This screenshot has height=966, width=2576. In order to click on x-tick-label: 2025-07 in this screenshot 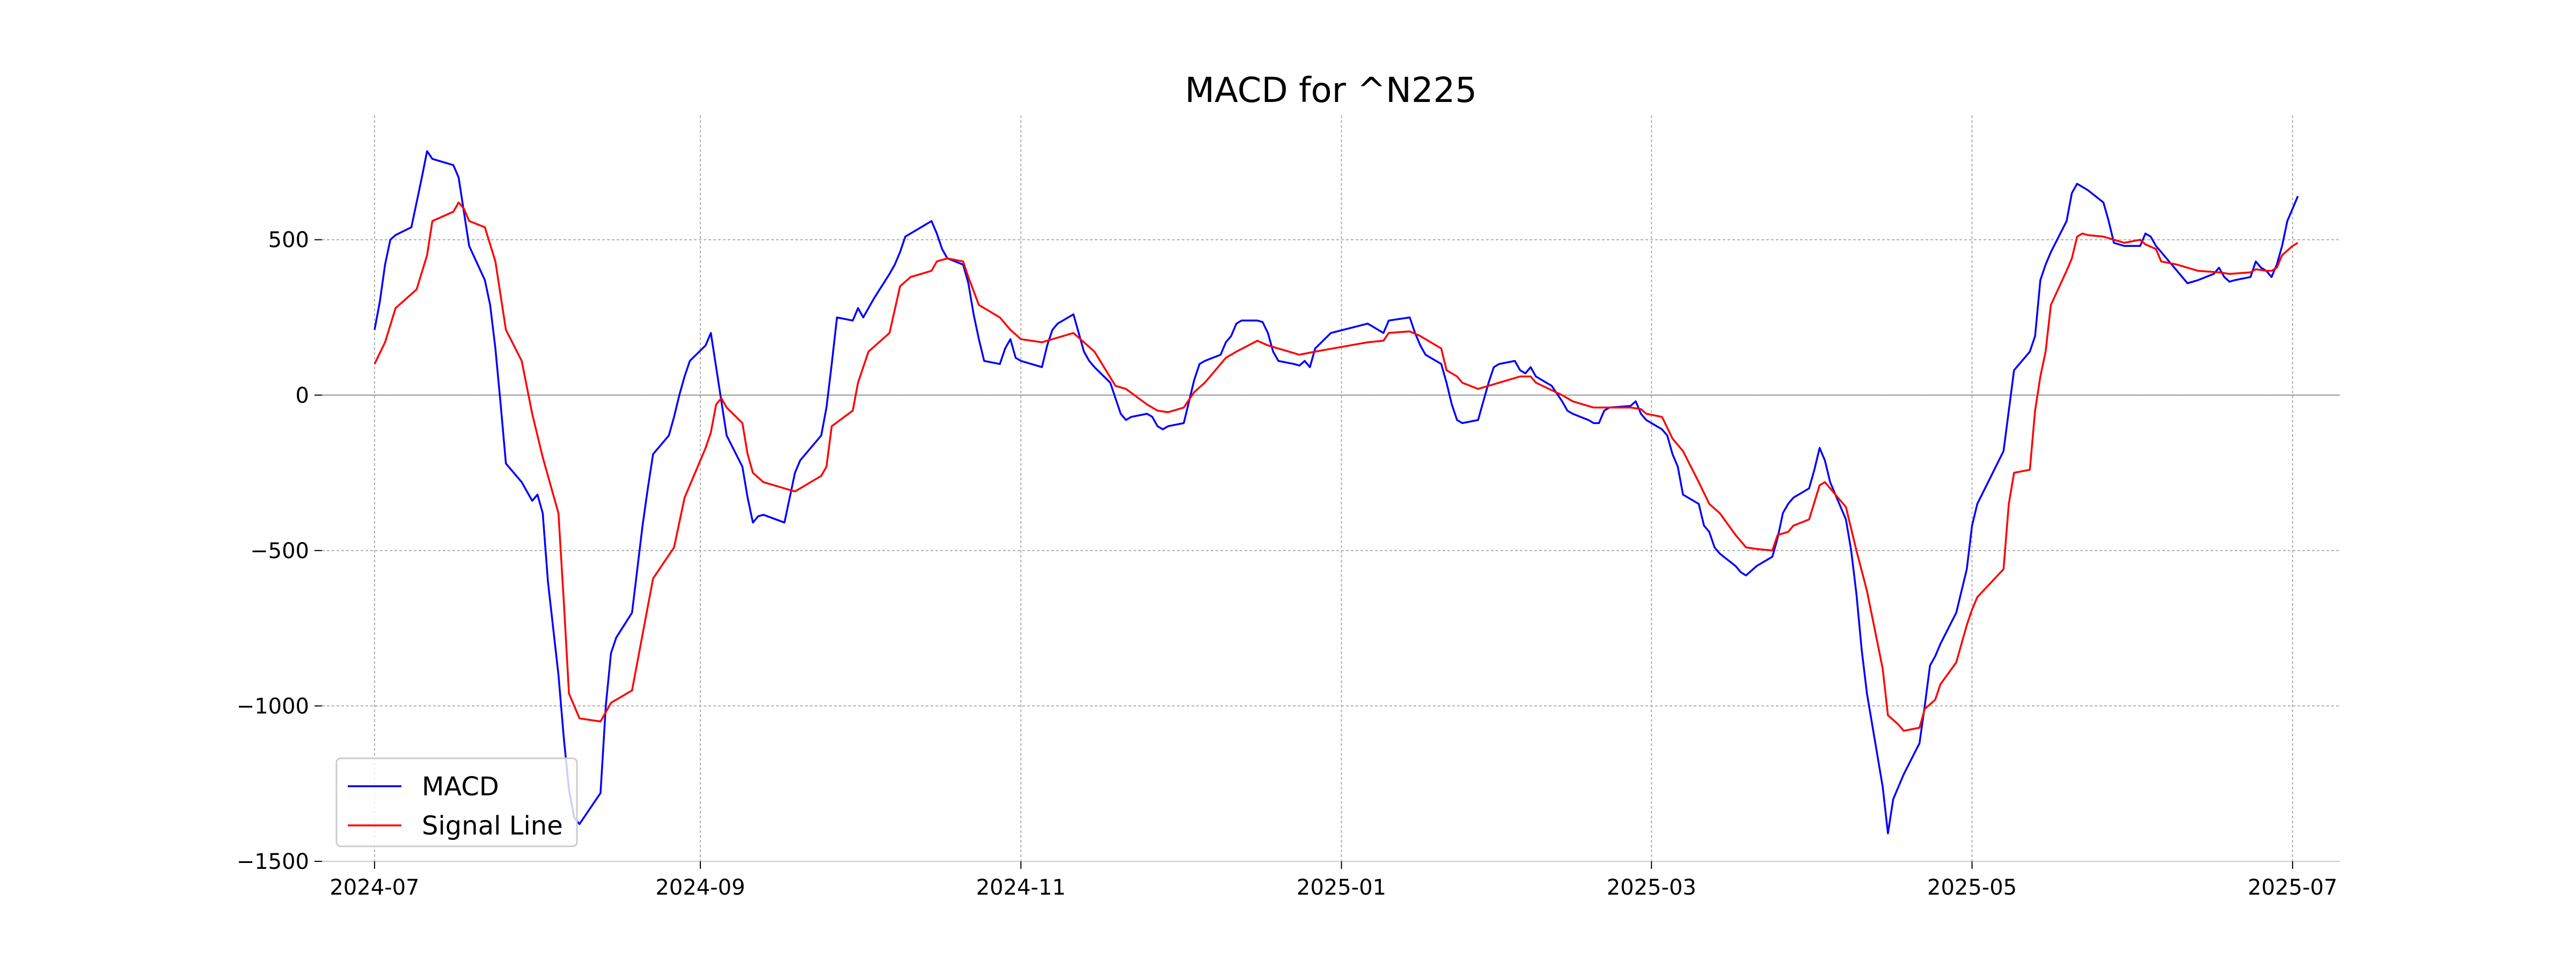, I will do `click(2292, 887)`.